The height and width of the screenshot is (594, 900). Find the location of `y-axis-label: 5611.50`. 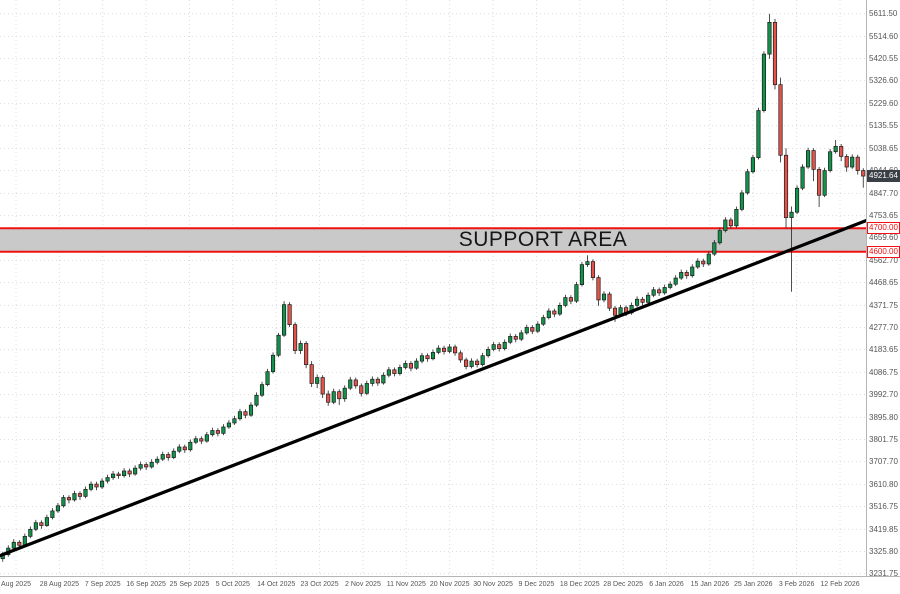

y-axis-label: 5611.50 is located at coordinates (883, 14).